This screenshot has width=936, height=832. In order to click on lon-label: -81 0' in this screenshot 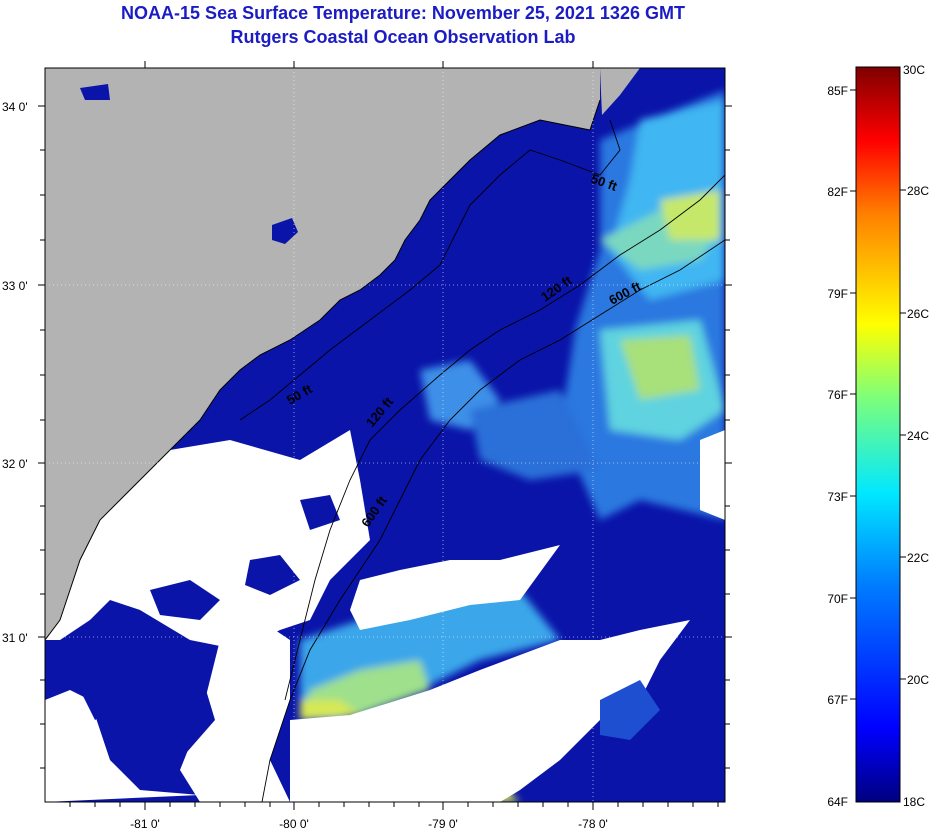, I will do `click(145, 824)`.